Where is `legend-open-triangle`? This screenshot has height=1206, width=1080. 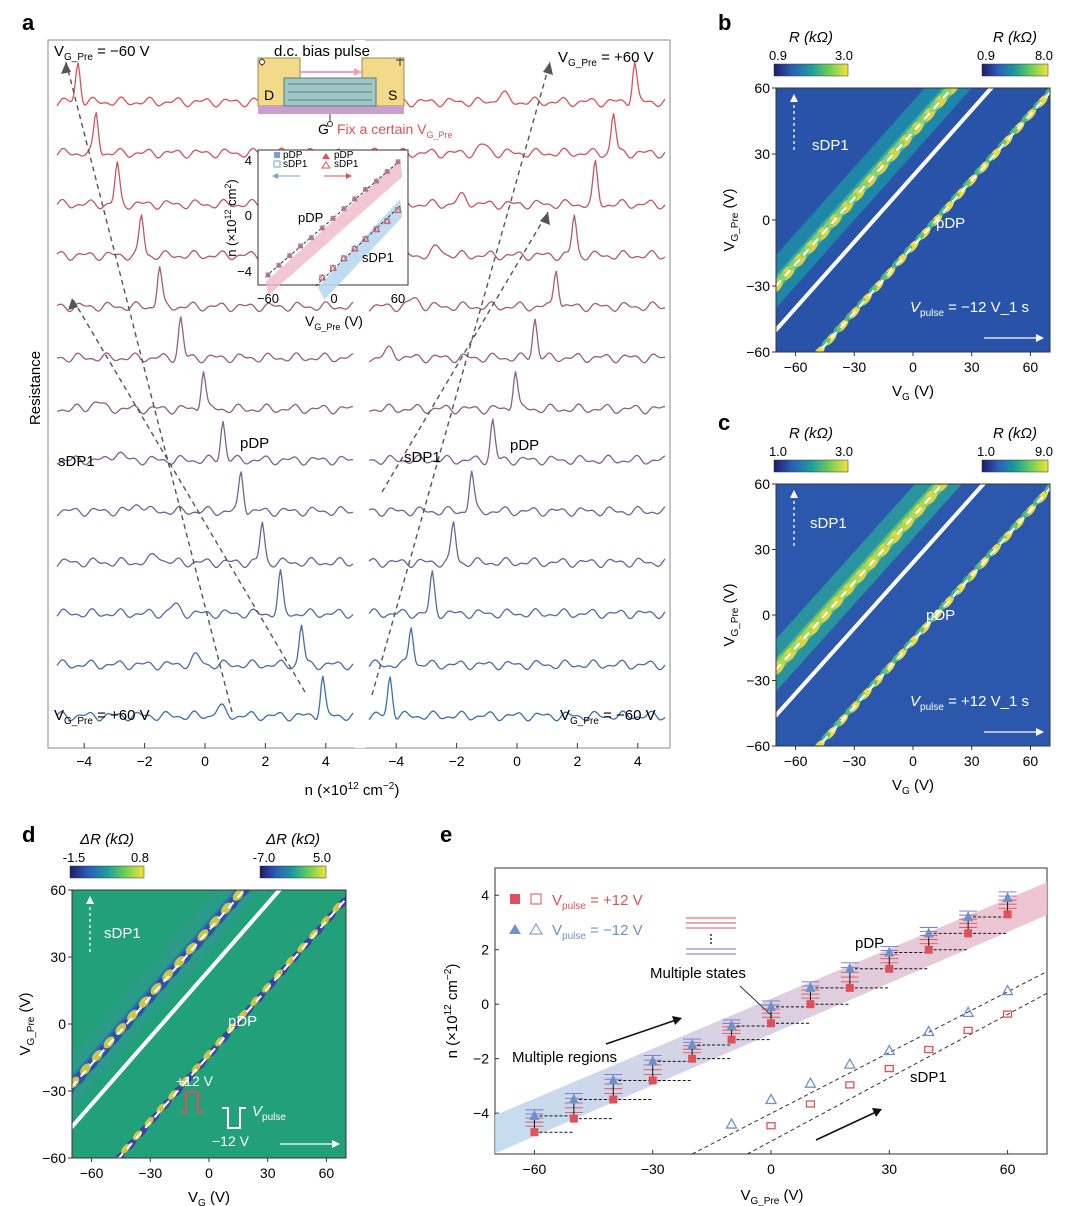
legend-open-triangle is located at coordinates (536, 929).